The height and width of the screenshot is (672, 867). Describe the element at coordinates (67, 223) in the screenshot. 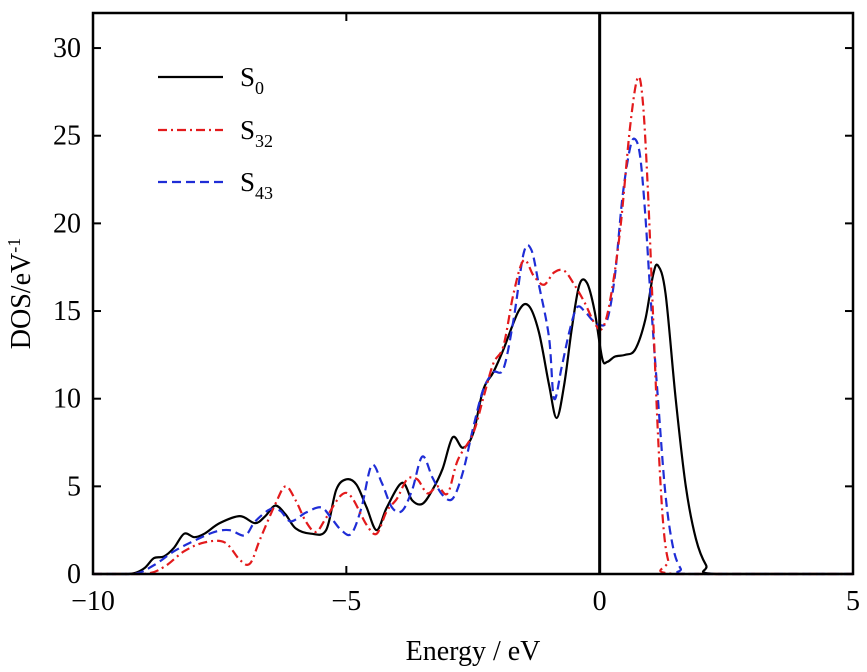

I see `y-tick-label: 20` at that location.